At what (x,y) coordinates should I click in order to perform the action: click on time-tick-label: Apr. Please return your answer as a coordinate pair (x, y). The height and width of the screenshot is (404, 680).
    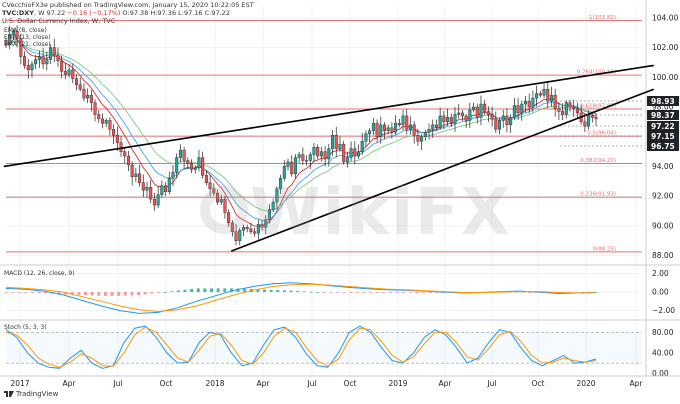
    Looking at the image, I should click on (446, 383).